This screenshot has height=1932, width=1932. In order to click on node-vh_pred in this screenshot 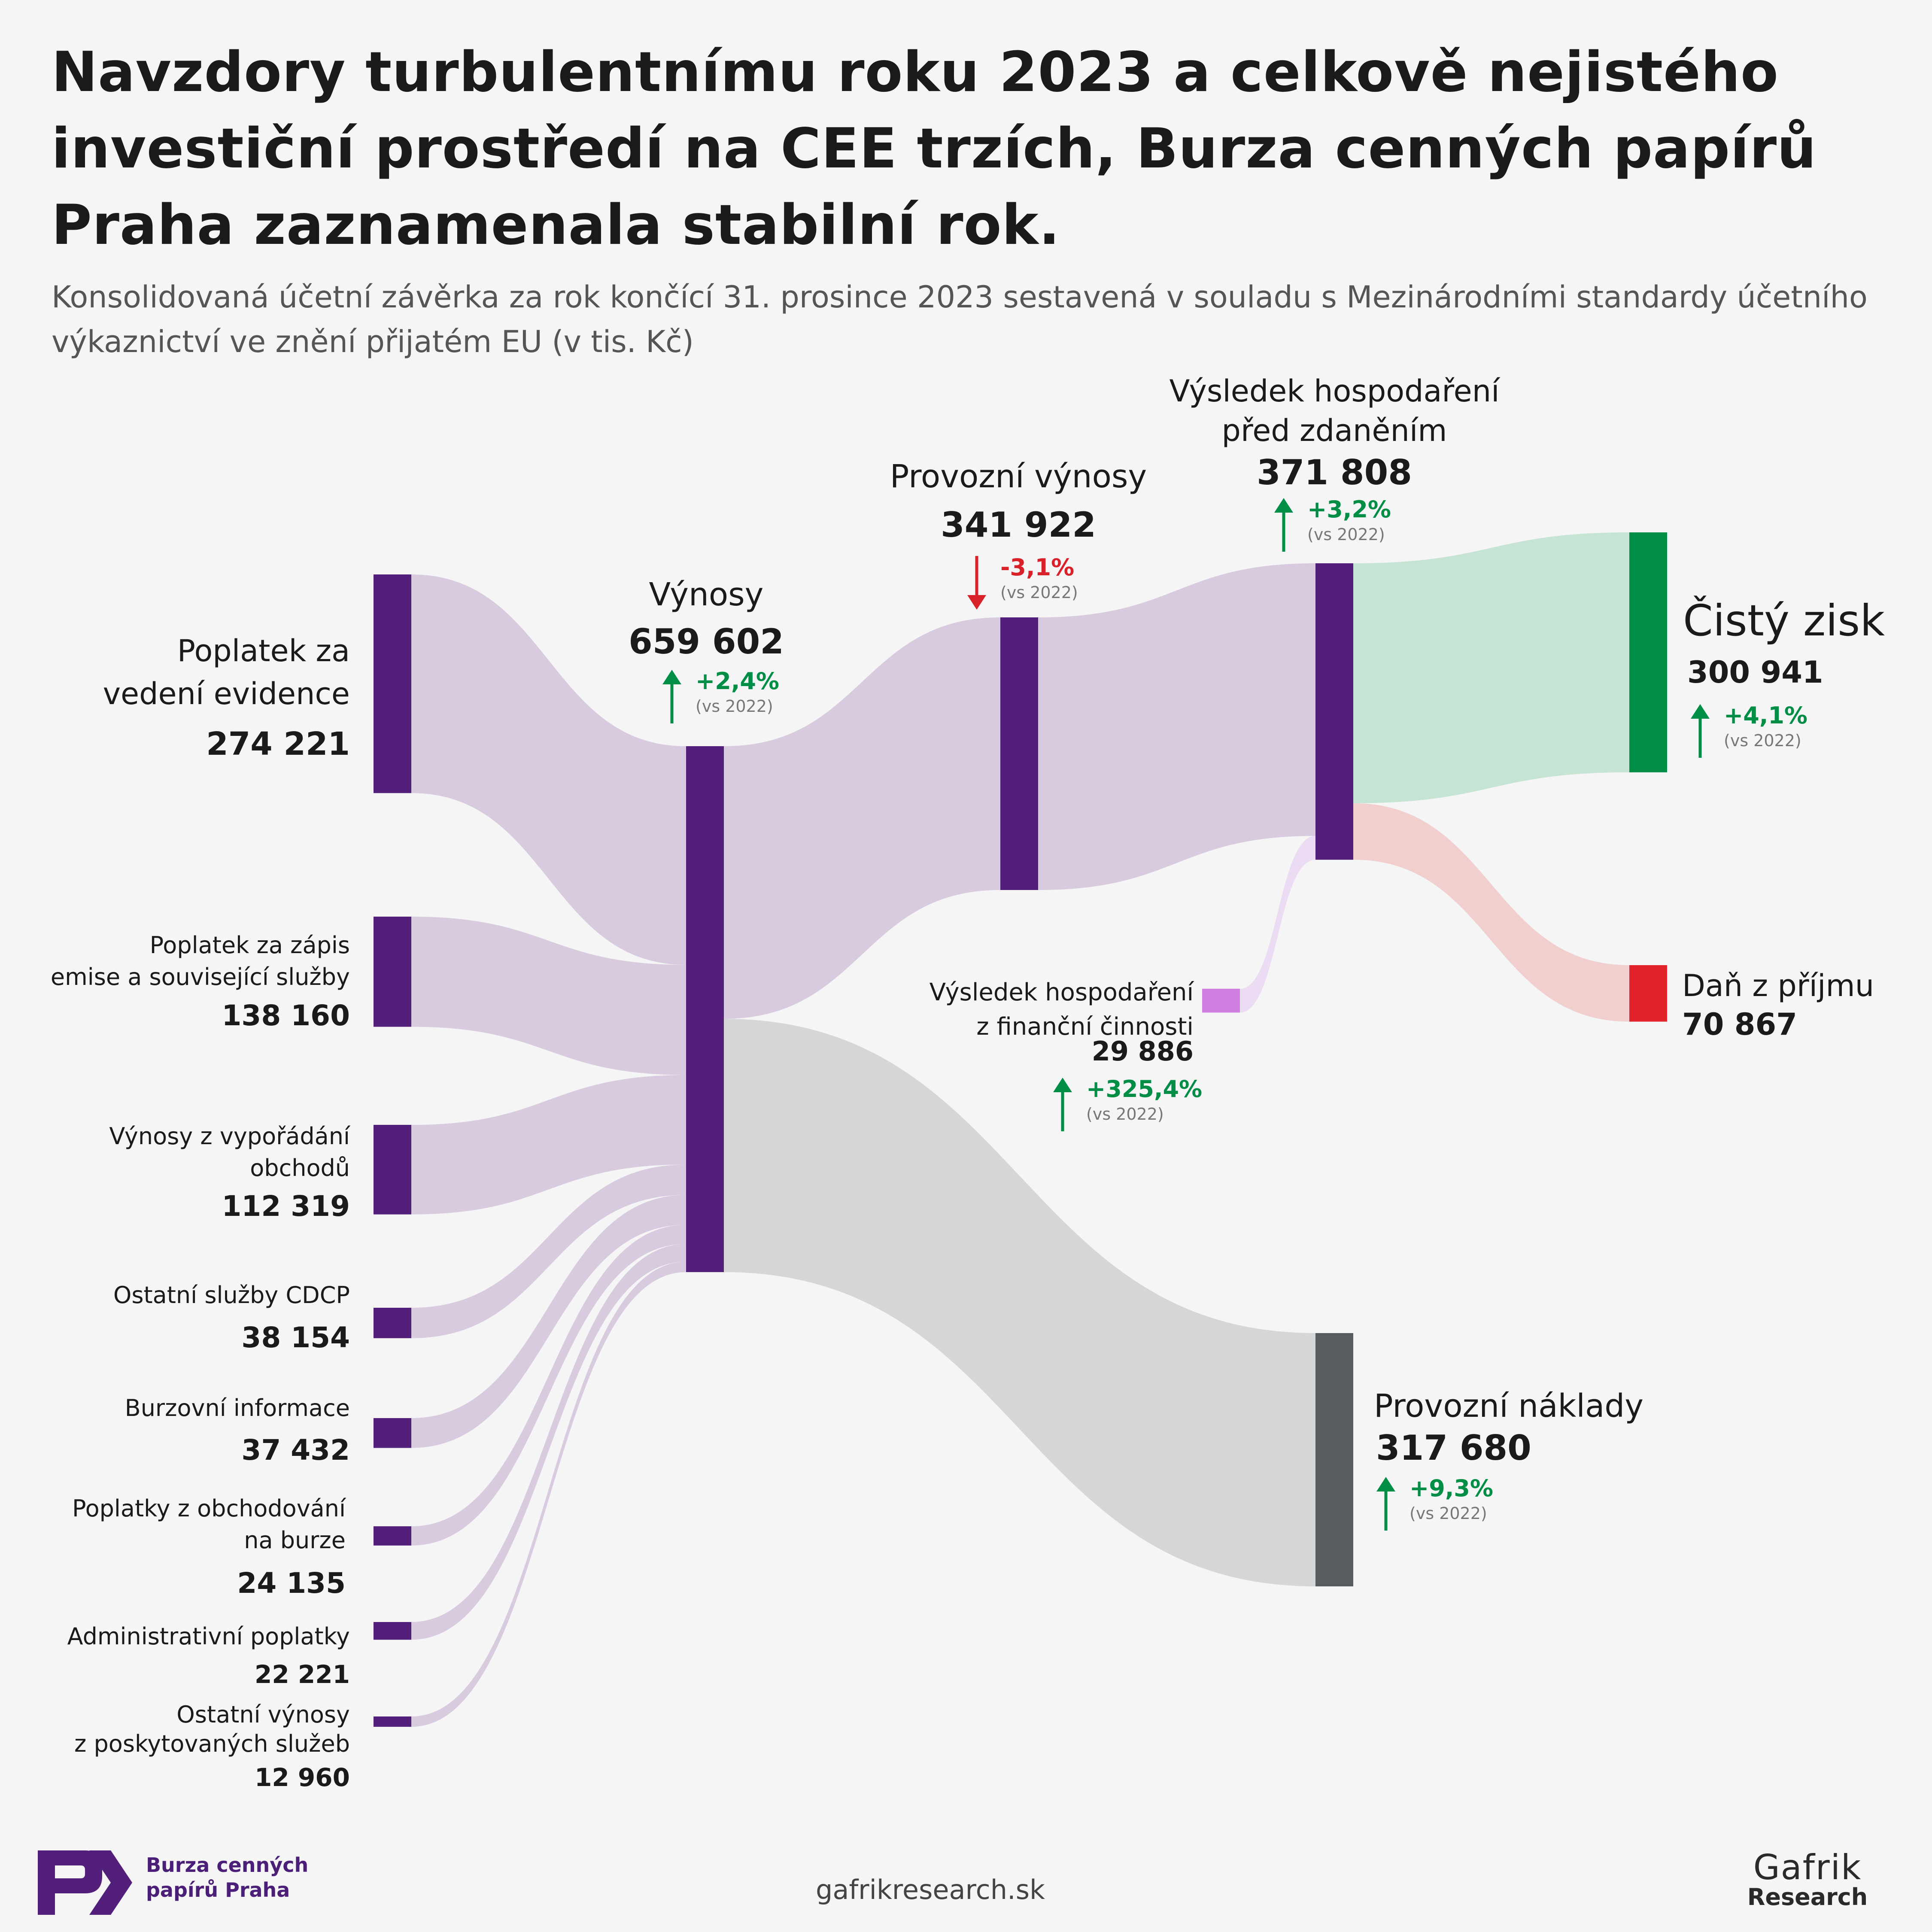, I will do `click(1334, 711)`.